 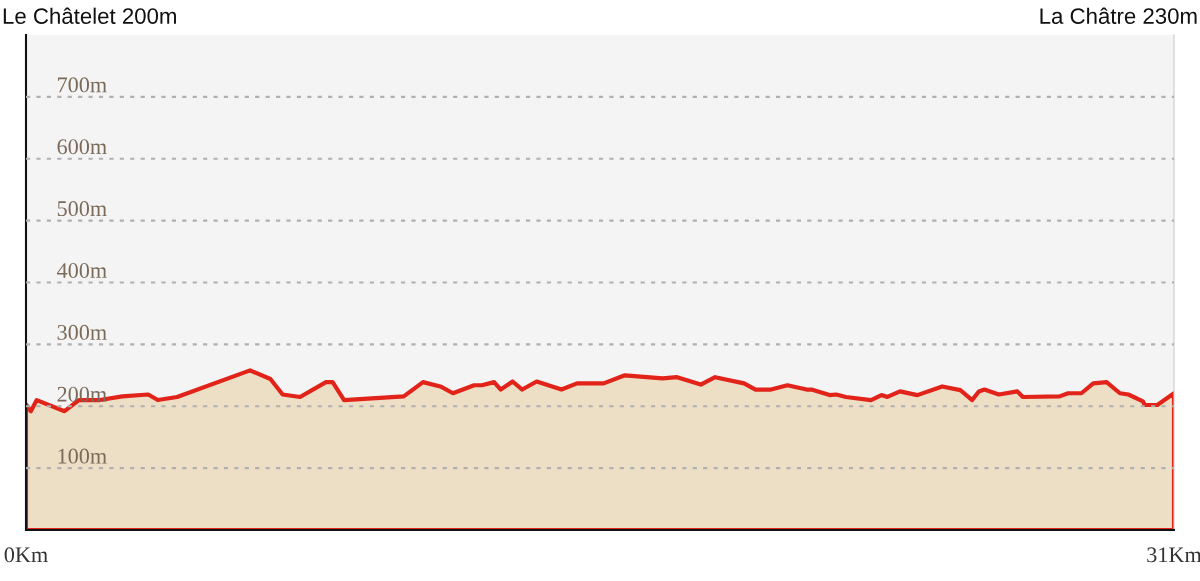 I want to click on text: La Châtre 230m, so click(x=1118, y=15).